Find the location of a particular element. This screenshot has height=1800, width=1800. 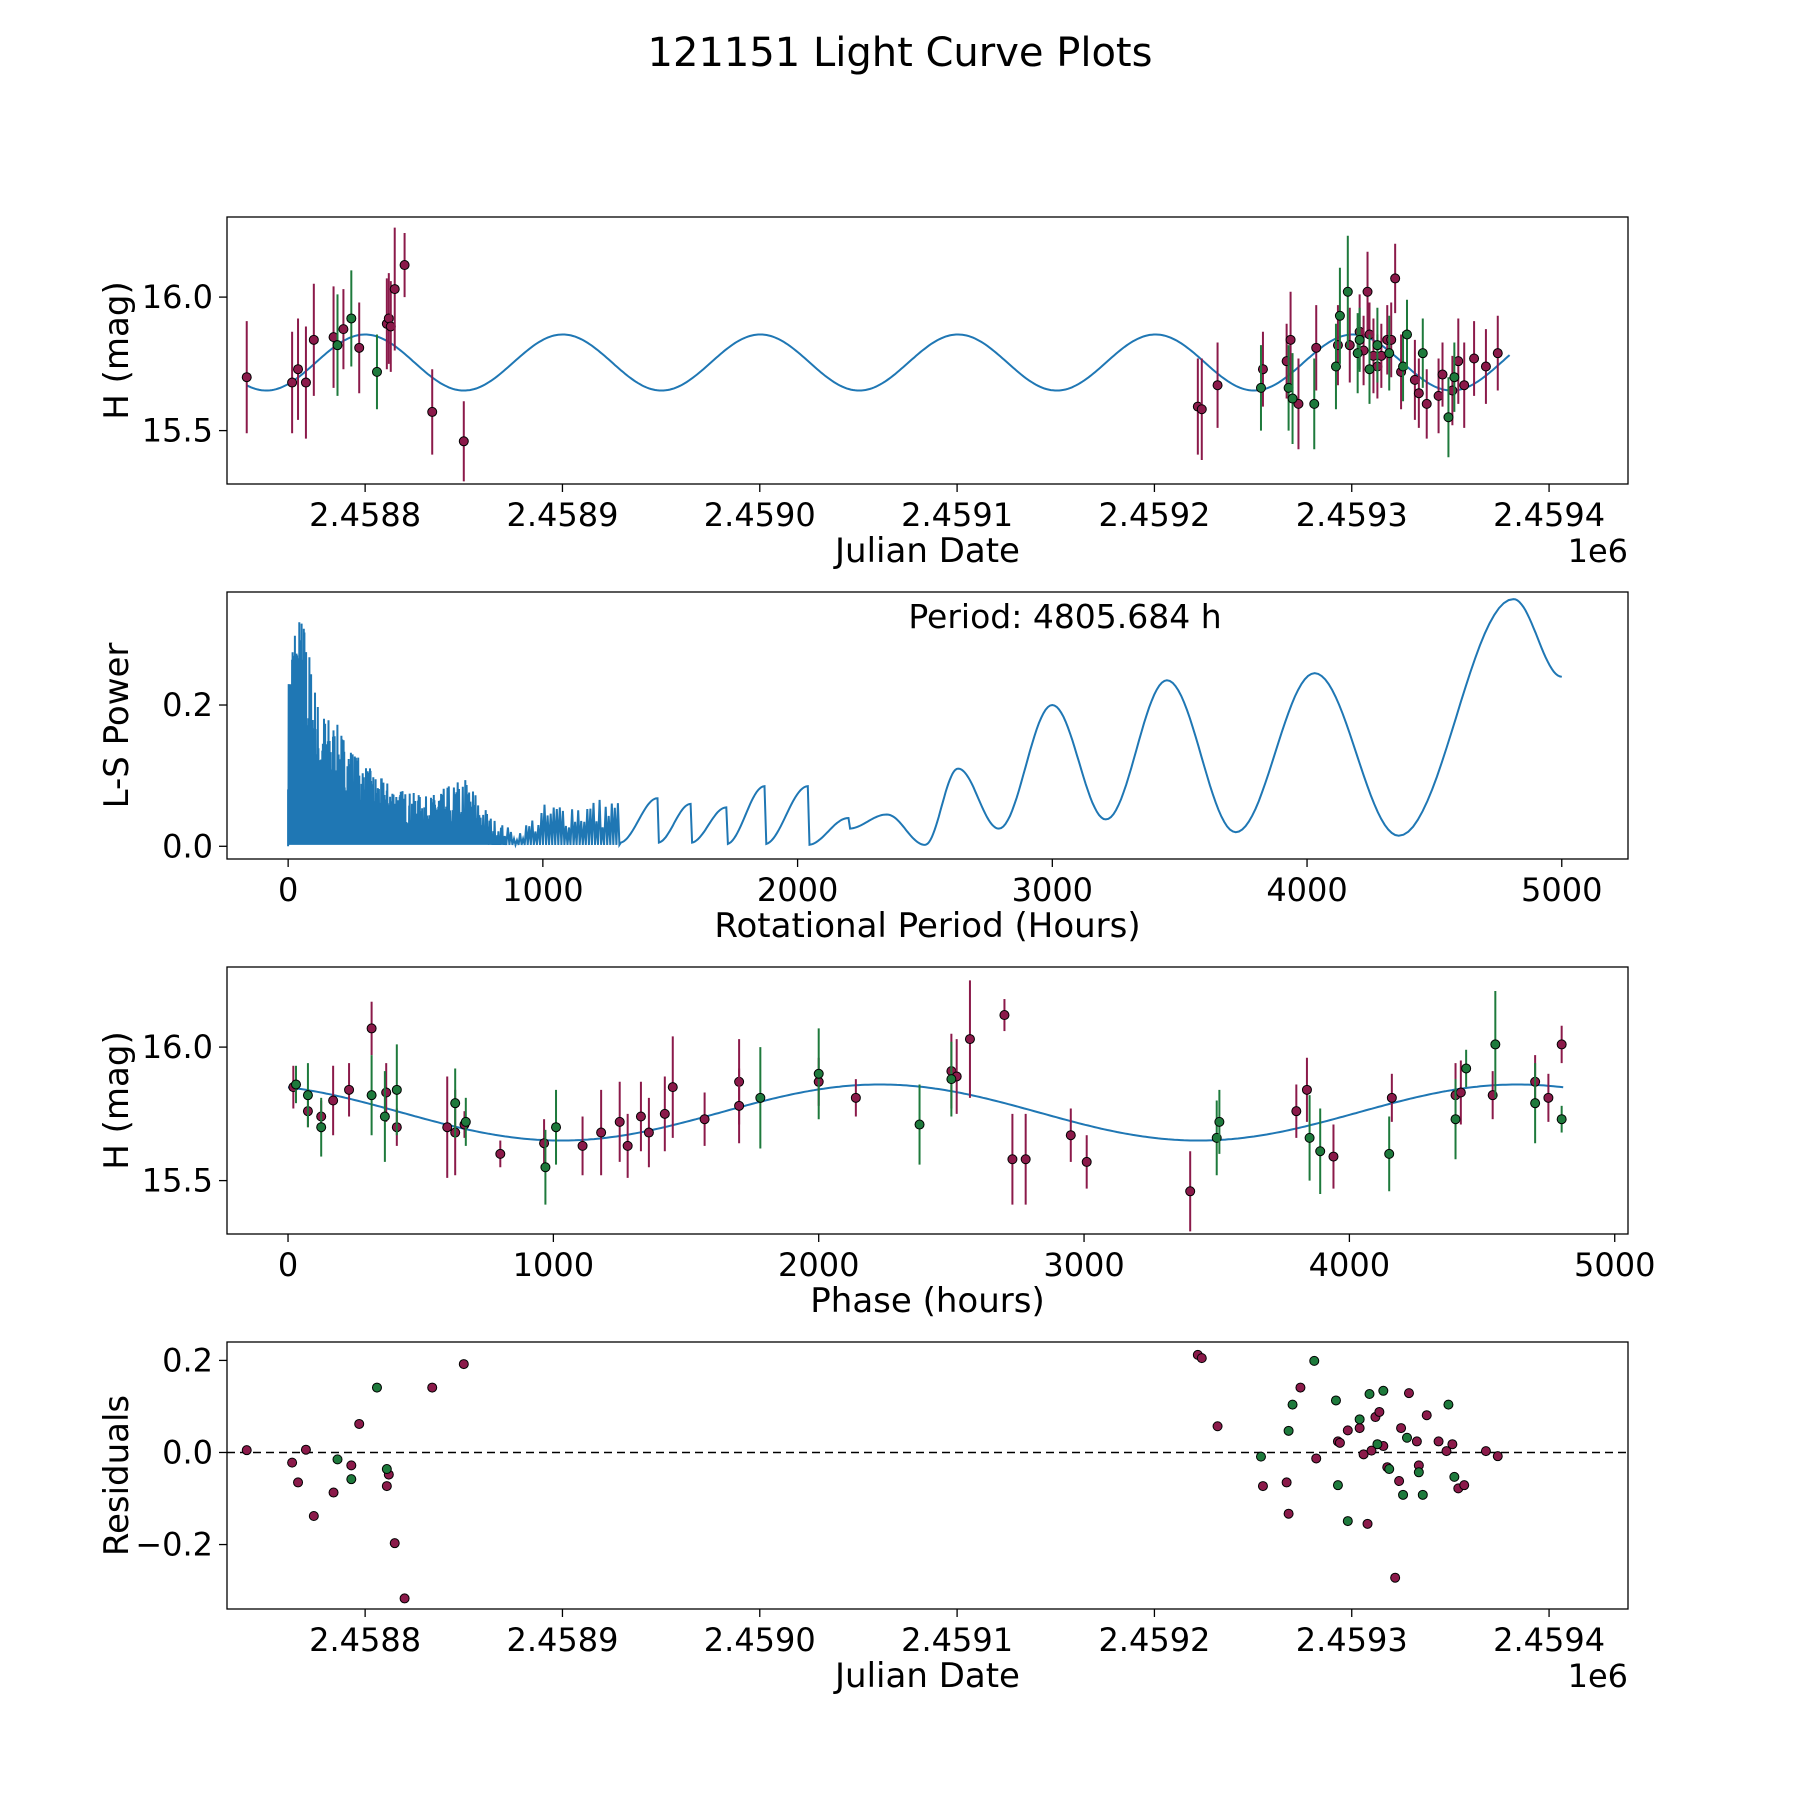

y-axis-label: Residuals is located at coordinates (117, 1475).